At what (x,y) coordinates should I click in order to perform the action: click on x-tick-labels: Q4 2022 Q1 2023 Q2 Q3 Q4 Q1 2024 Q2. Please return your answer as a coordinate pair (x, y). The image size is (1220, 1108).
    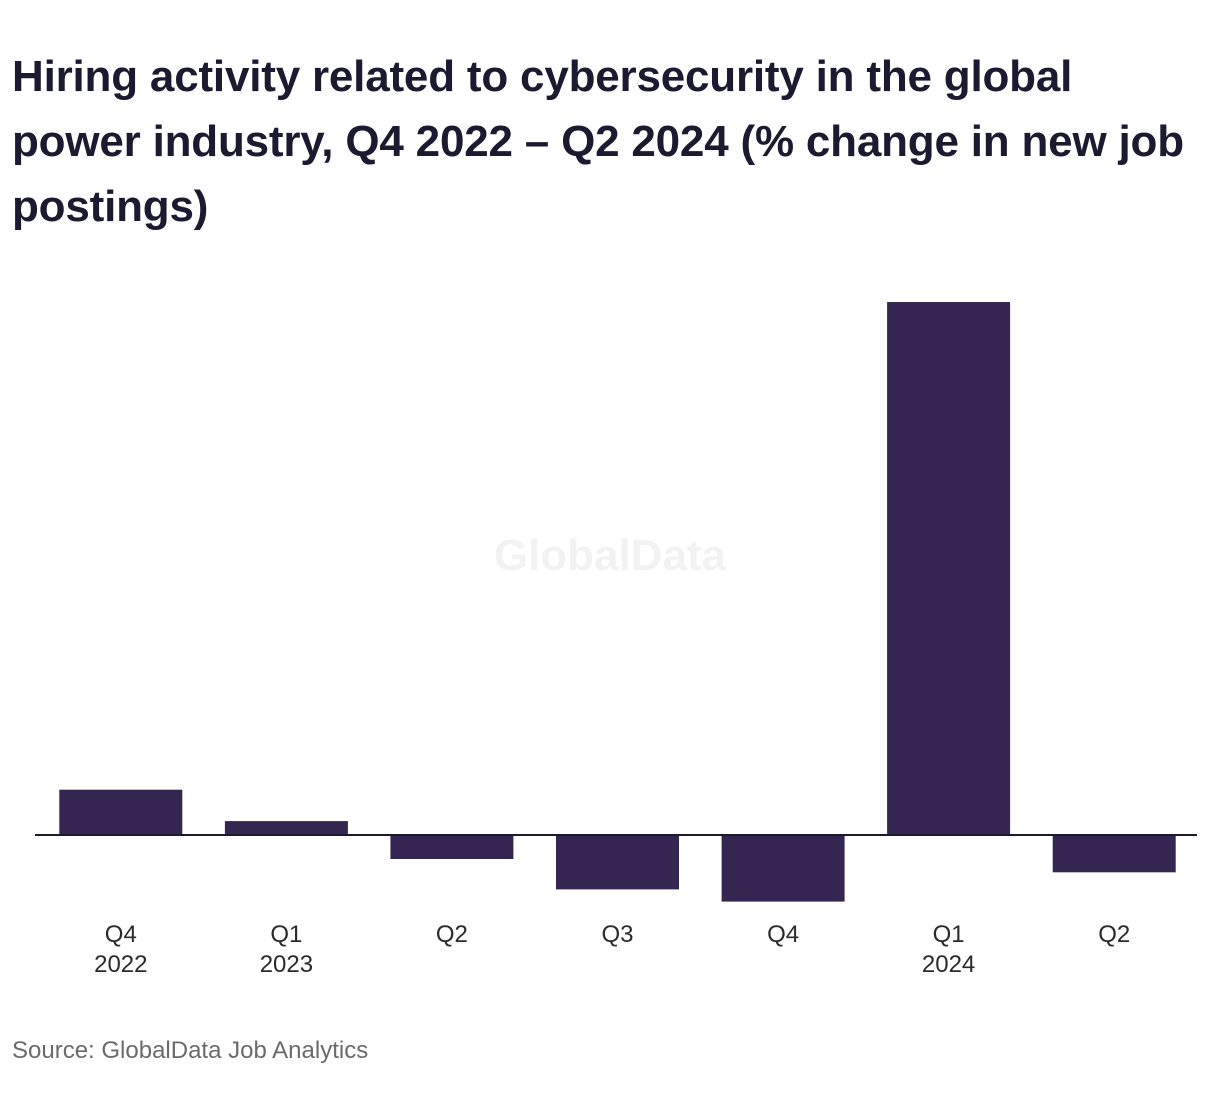
    Looking at the image, I should click on (612, 949).